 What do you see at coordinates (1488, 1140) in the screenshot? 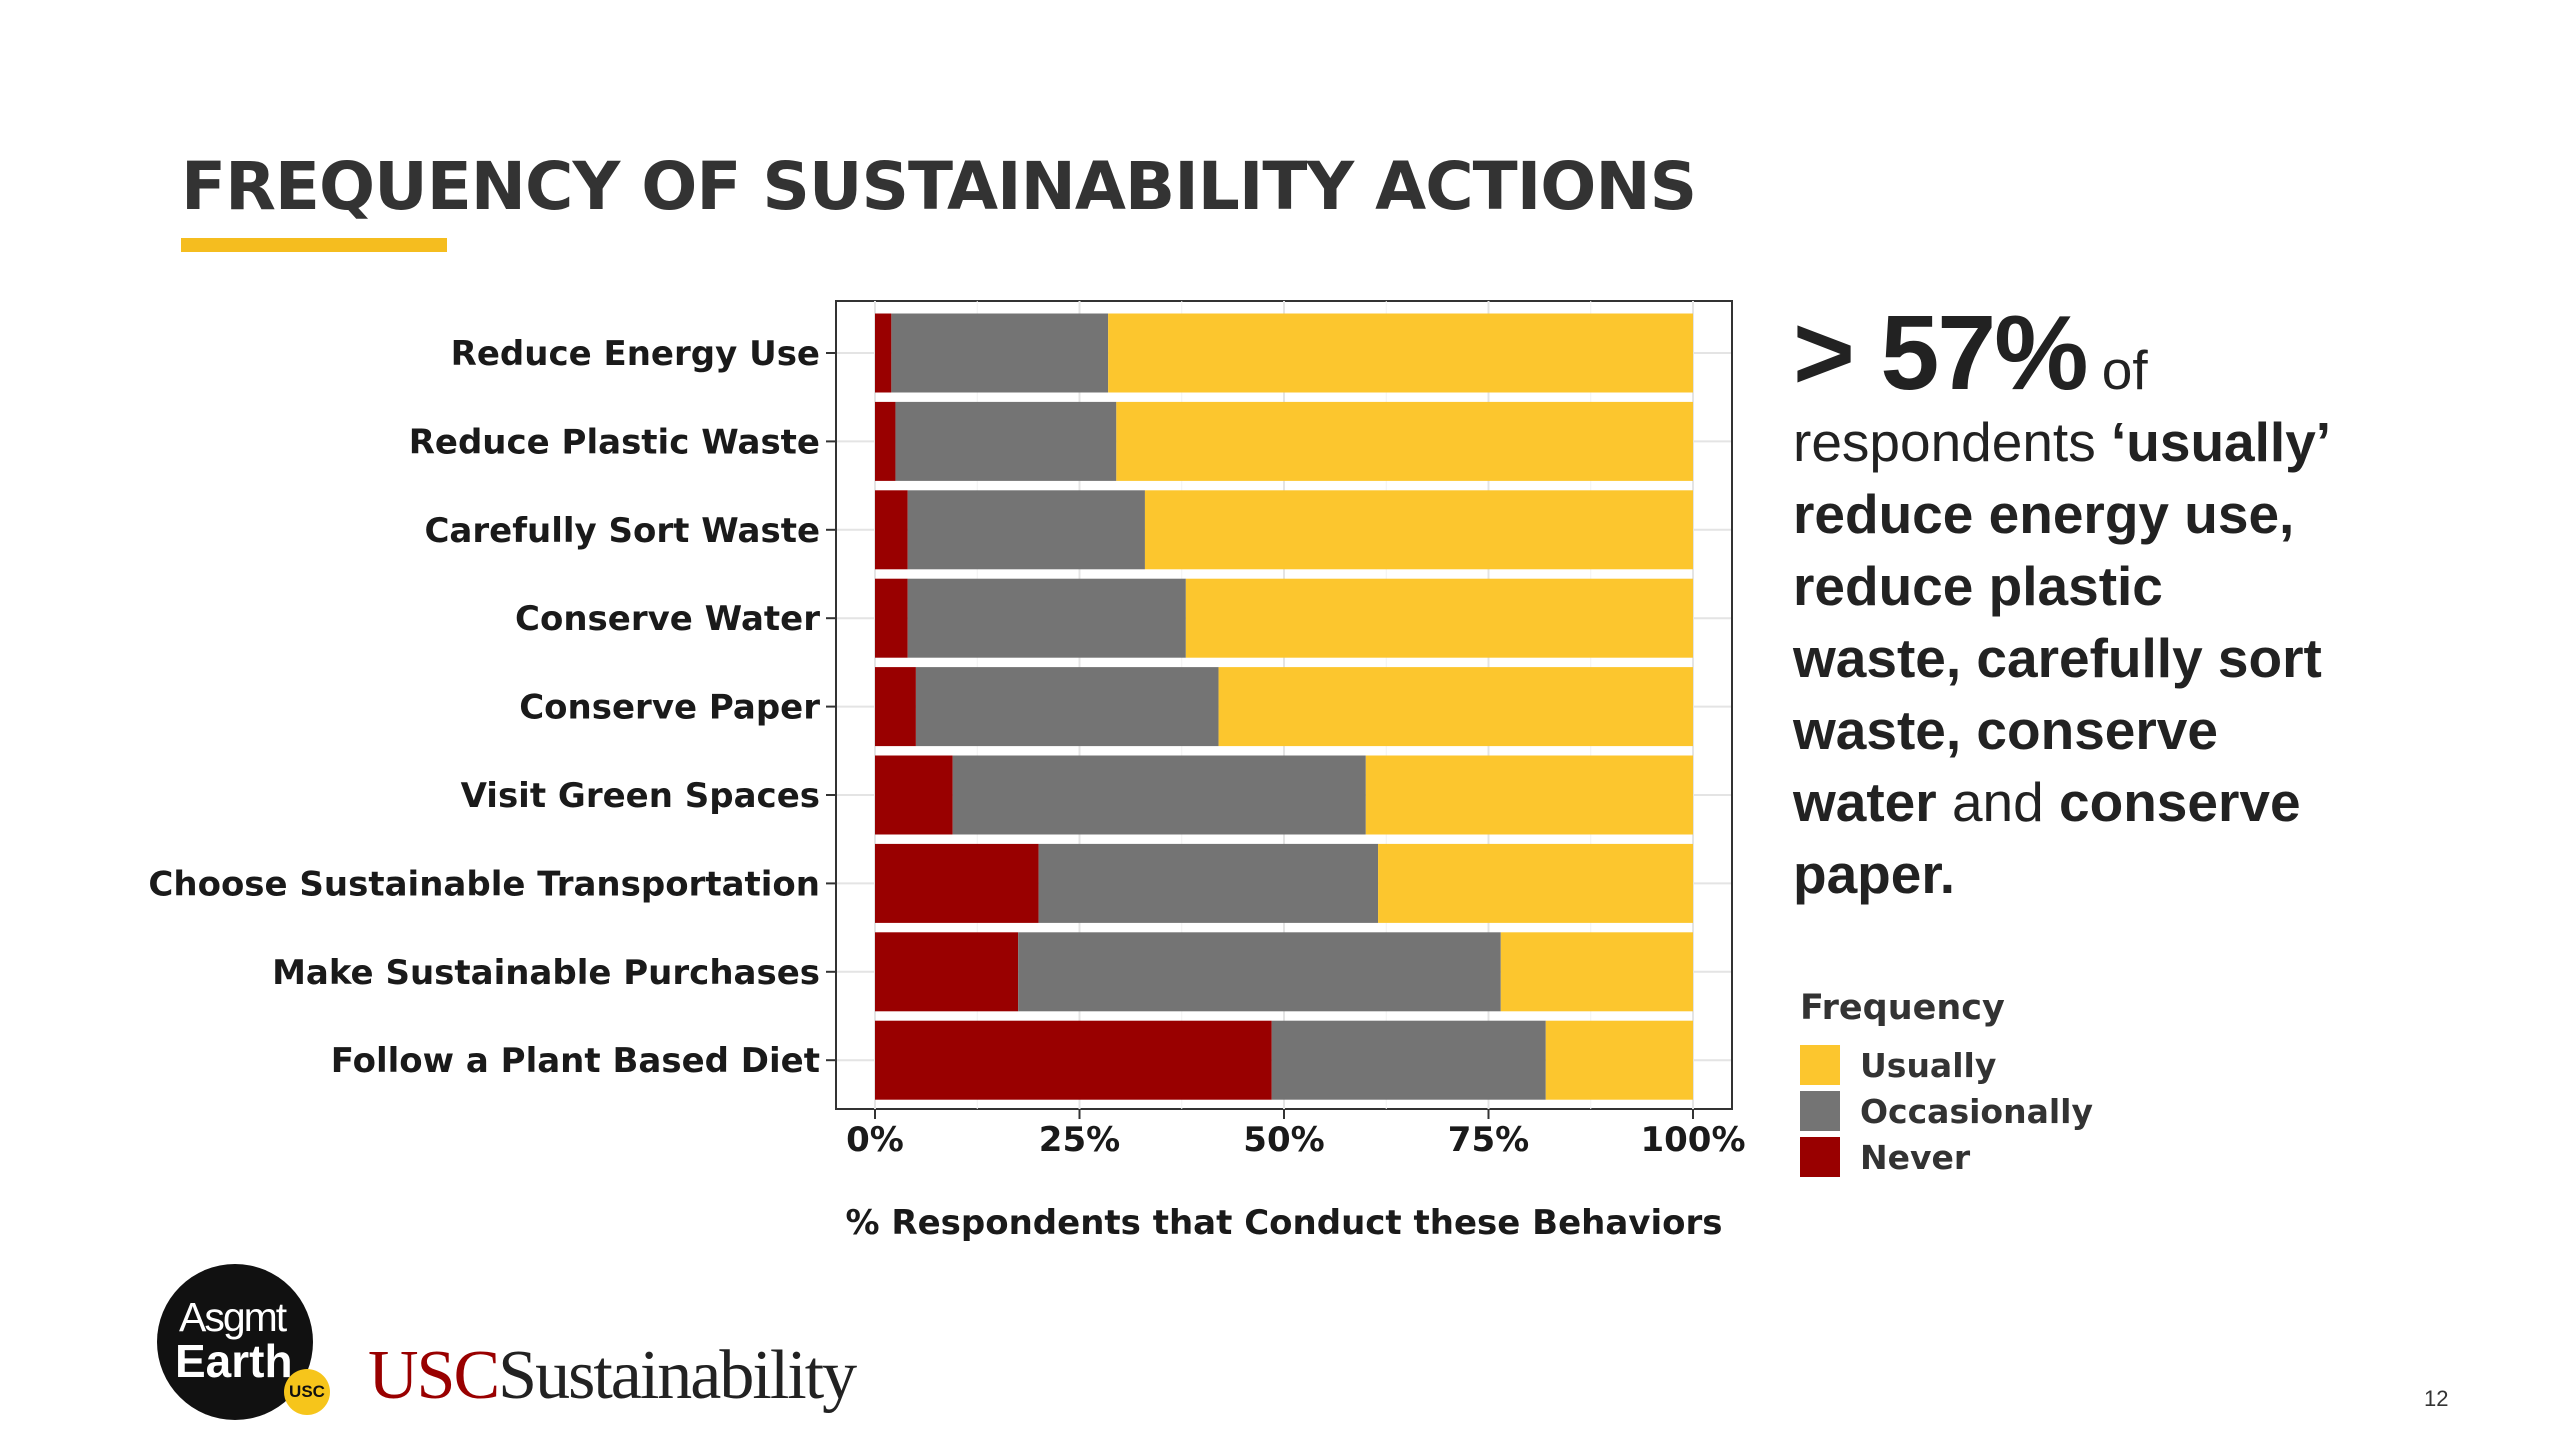
I see `x-tick-label: 75%` at bounding box center [1488, 1140].